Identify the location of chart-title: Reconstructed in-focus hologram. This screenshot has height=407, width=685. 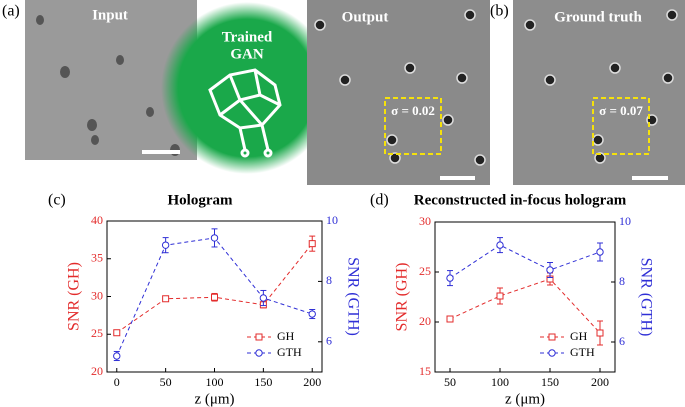
(520, 200).